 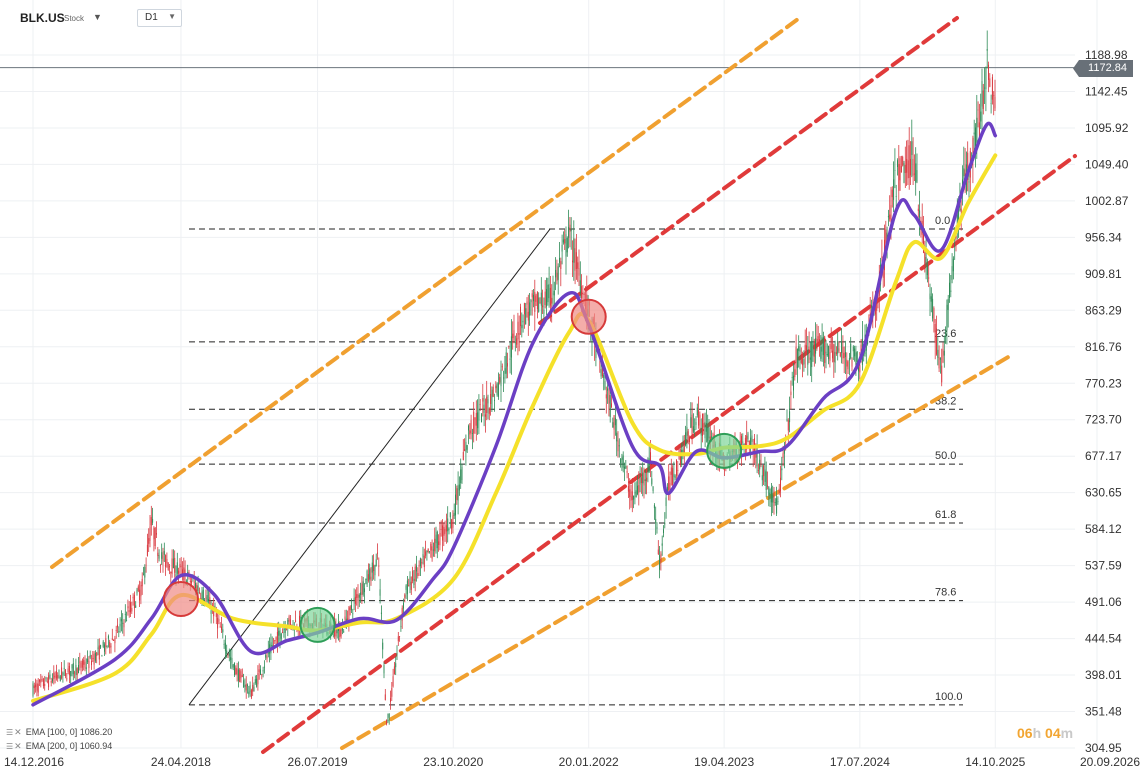 What do you see at coordinates (159, 18) in the screenshot?
I see `timeframe-select: D1 ▼` at bounding box center [159, 18].